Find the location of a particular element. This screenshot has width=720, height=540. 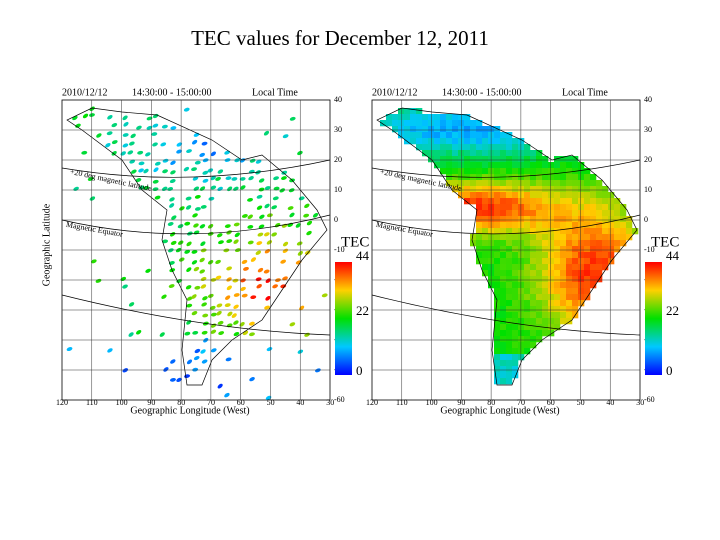

colorbar-label: 22 is located at coordinates (672, 310).